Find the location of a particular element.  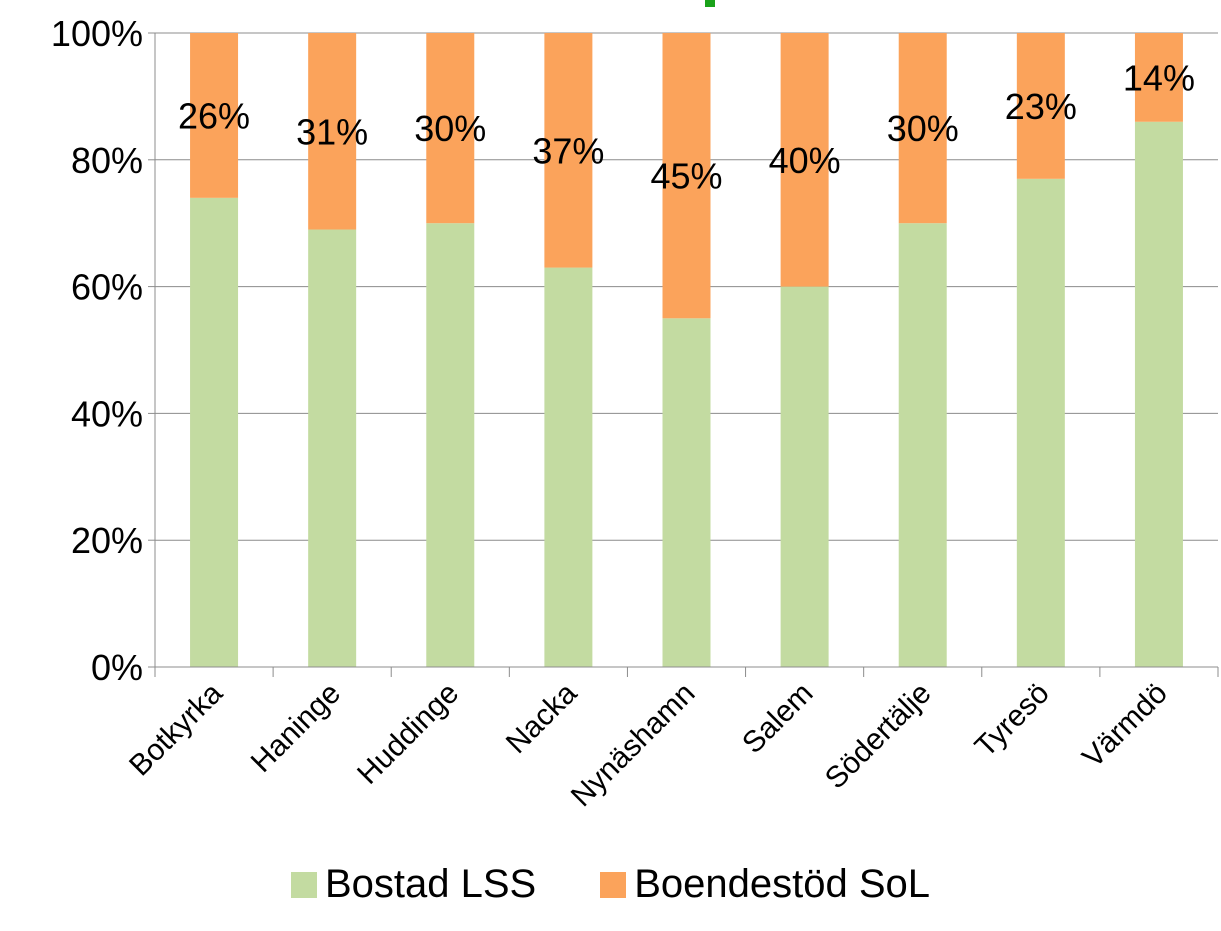

y-tick-label: 80% is located at coordinates (107, 160).